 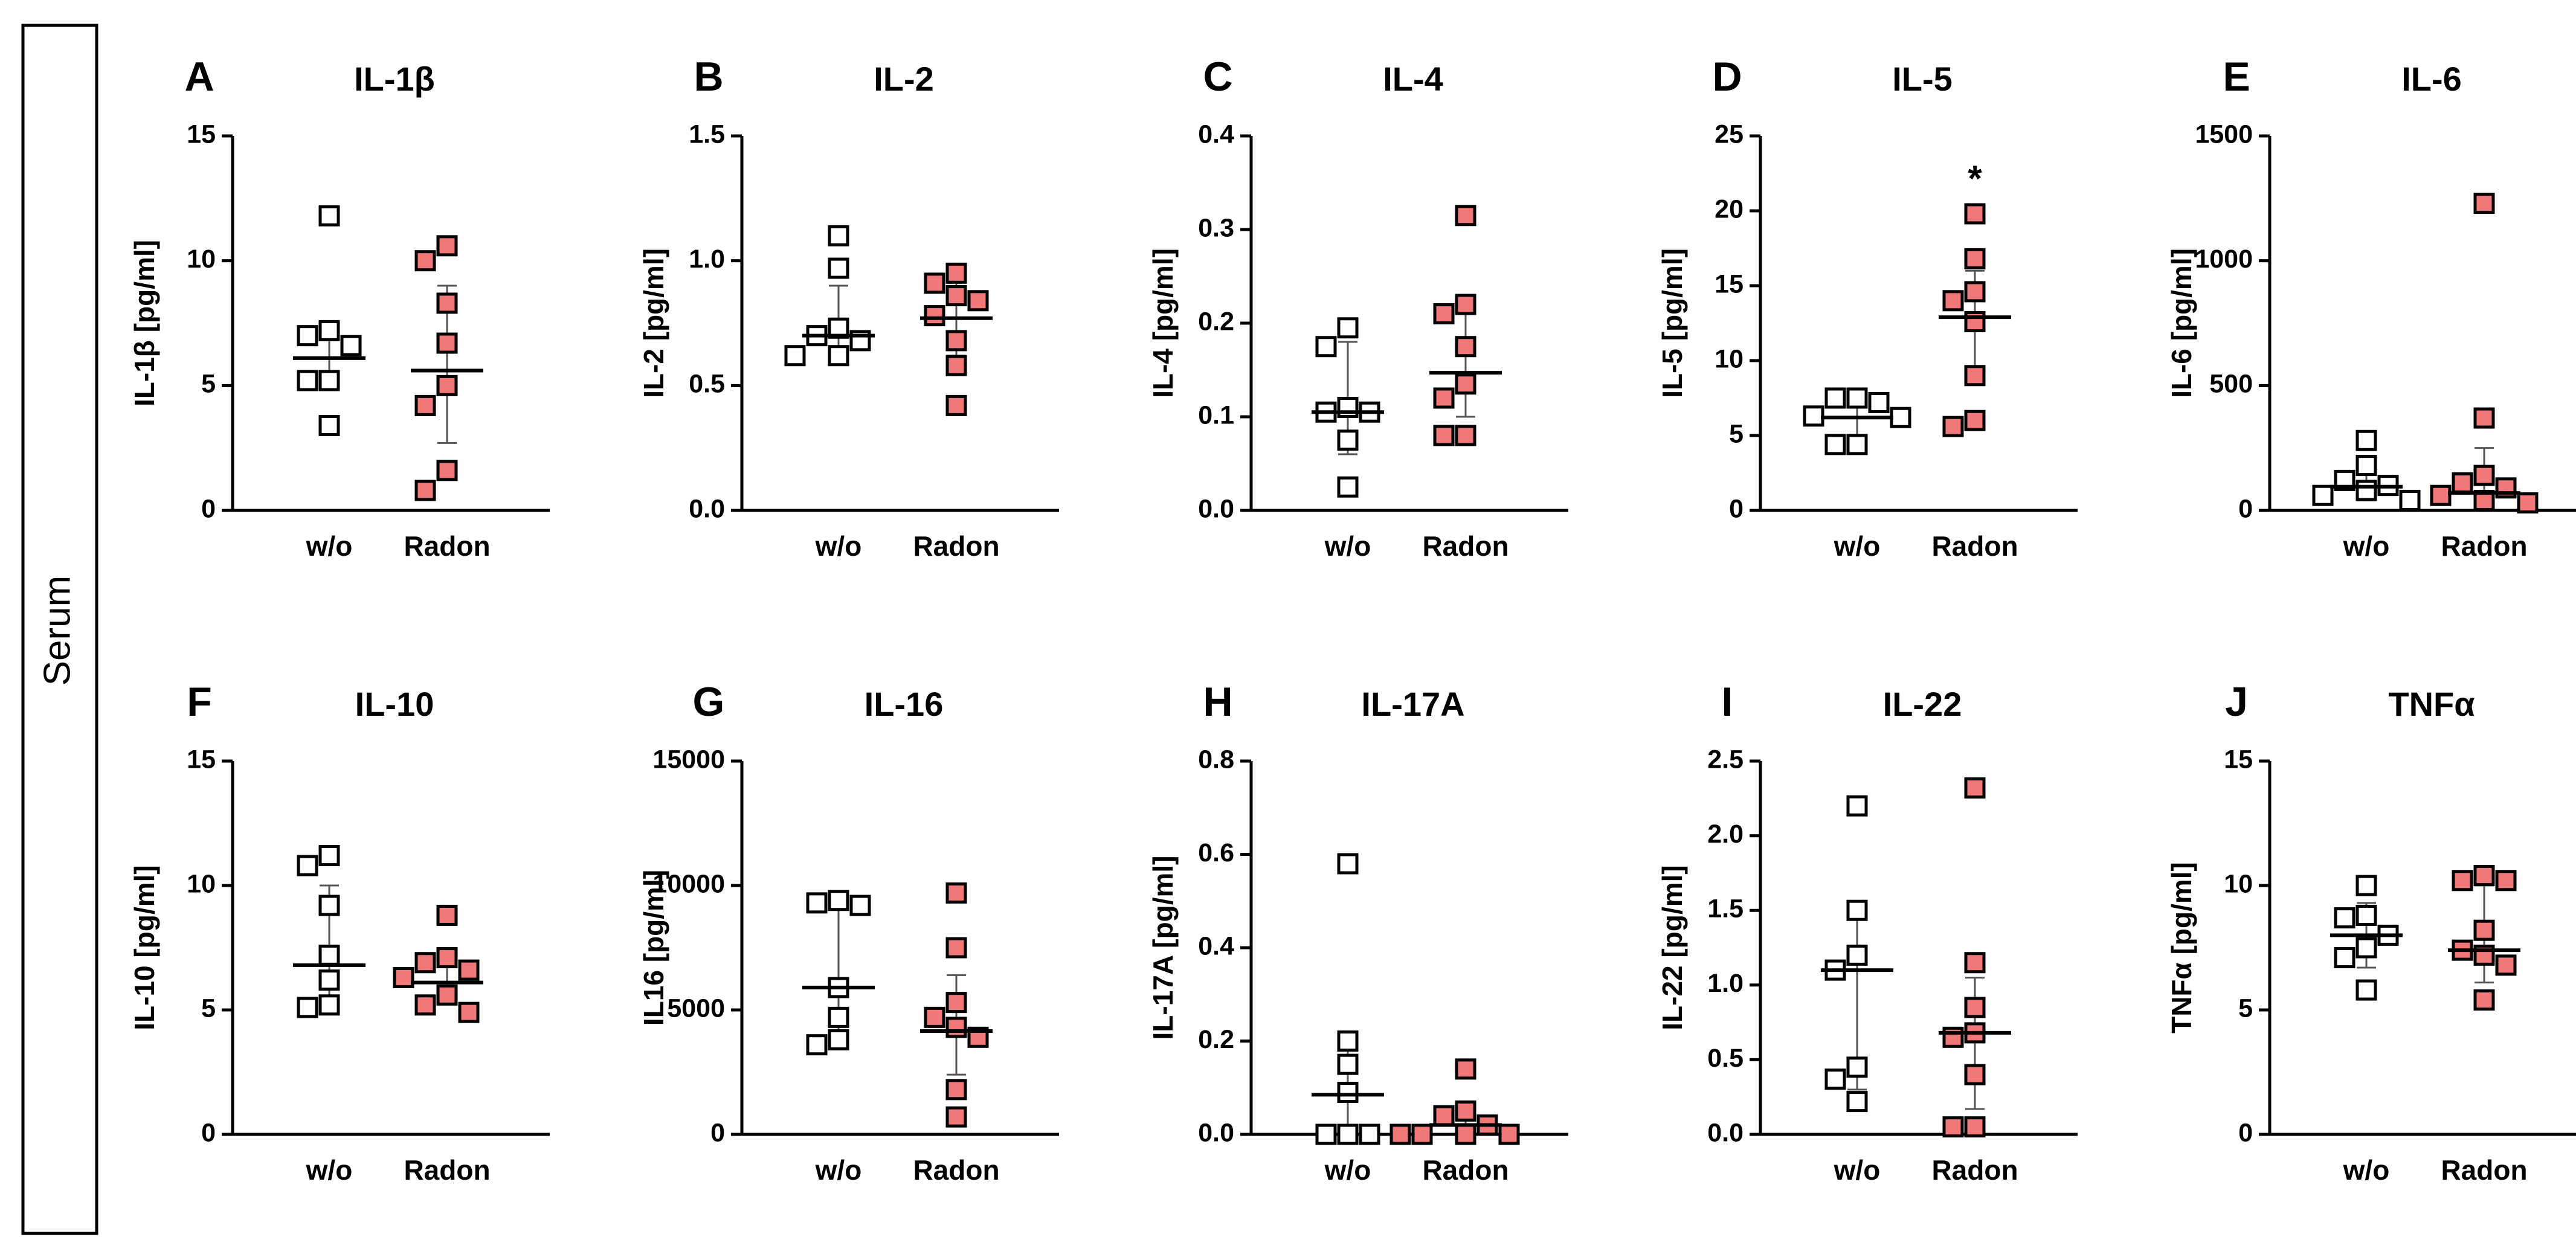 I want to click on y-tick-label: 2.0, so click(x=1725, y=834).